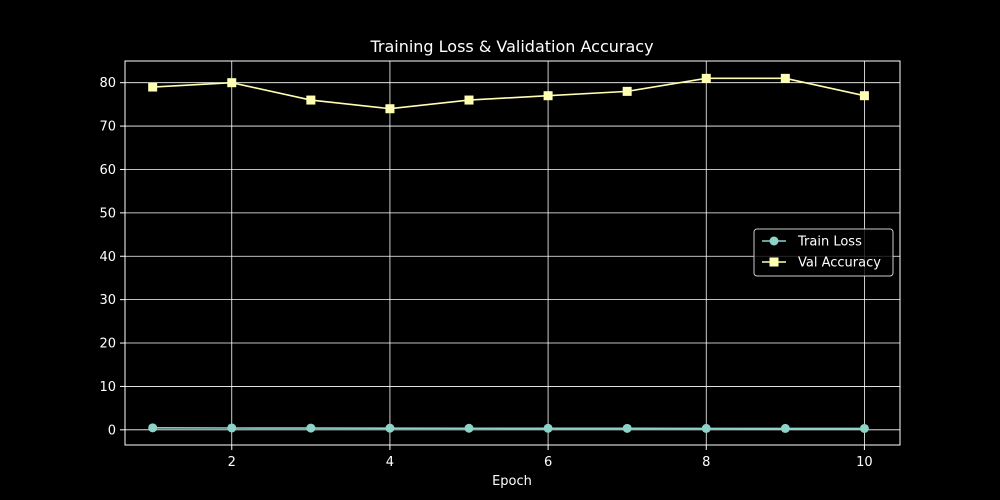 The image size is (1000, 500). Describe the element at coordinates (107, 387) in the screenshot. I see `y-tick-label: 10` at that location.